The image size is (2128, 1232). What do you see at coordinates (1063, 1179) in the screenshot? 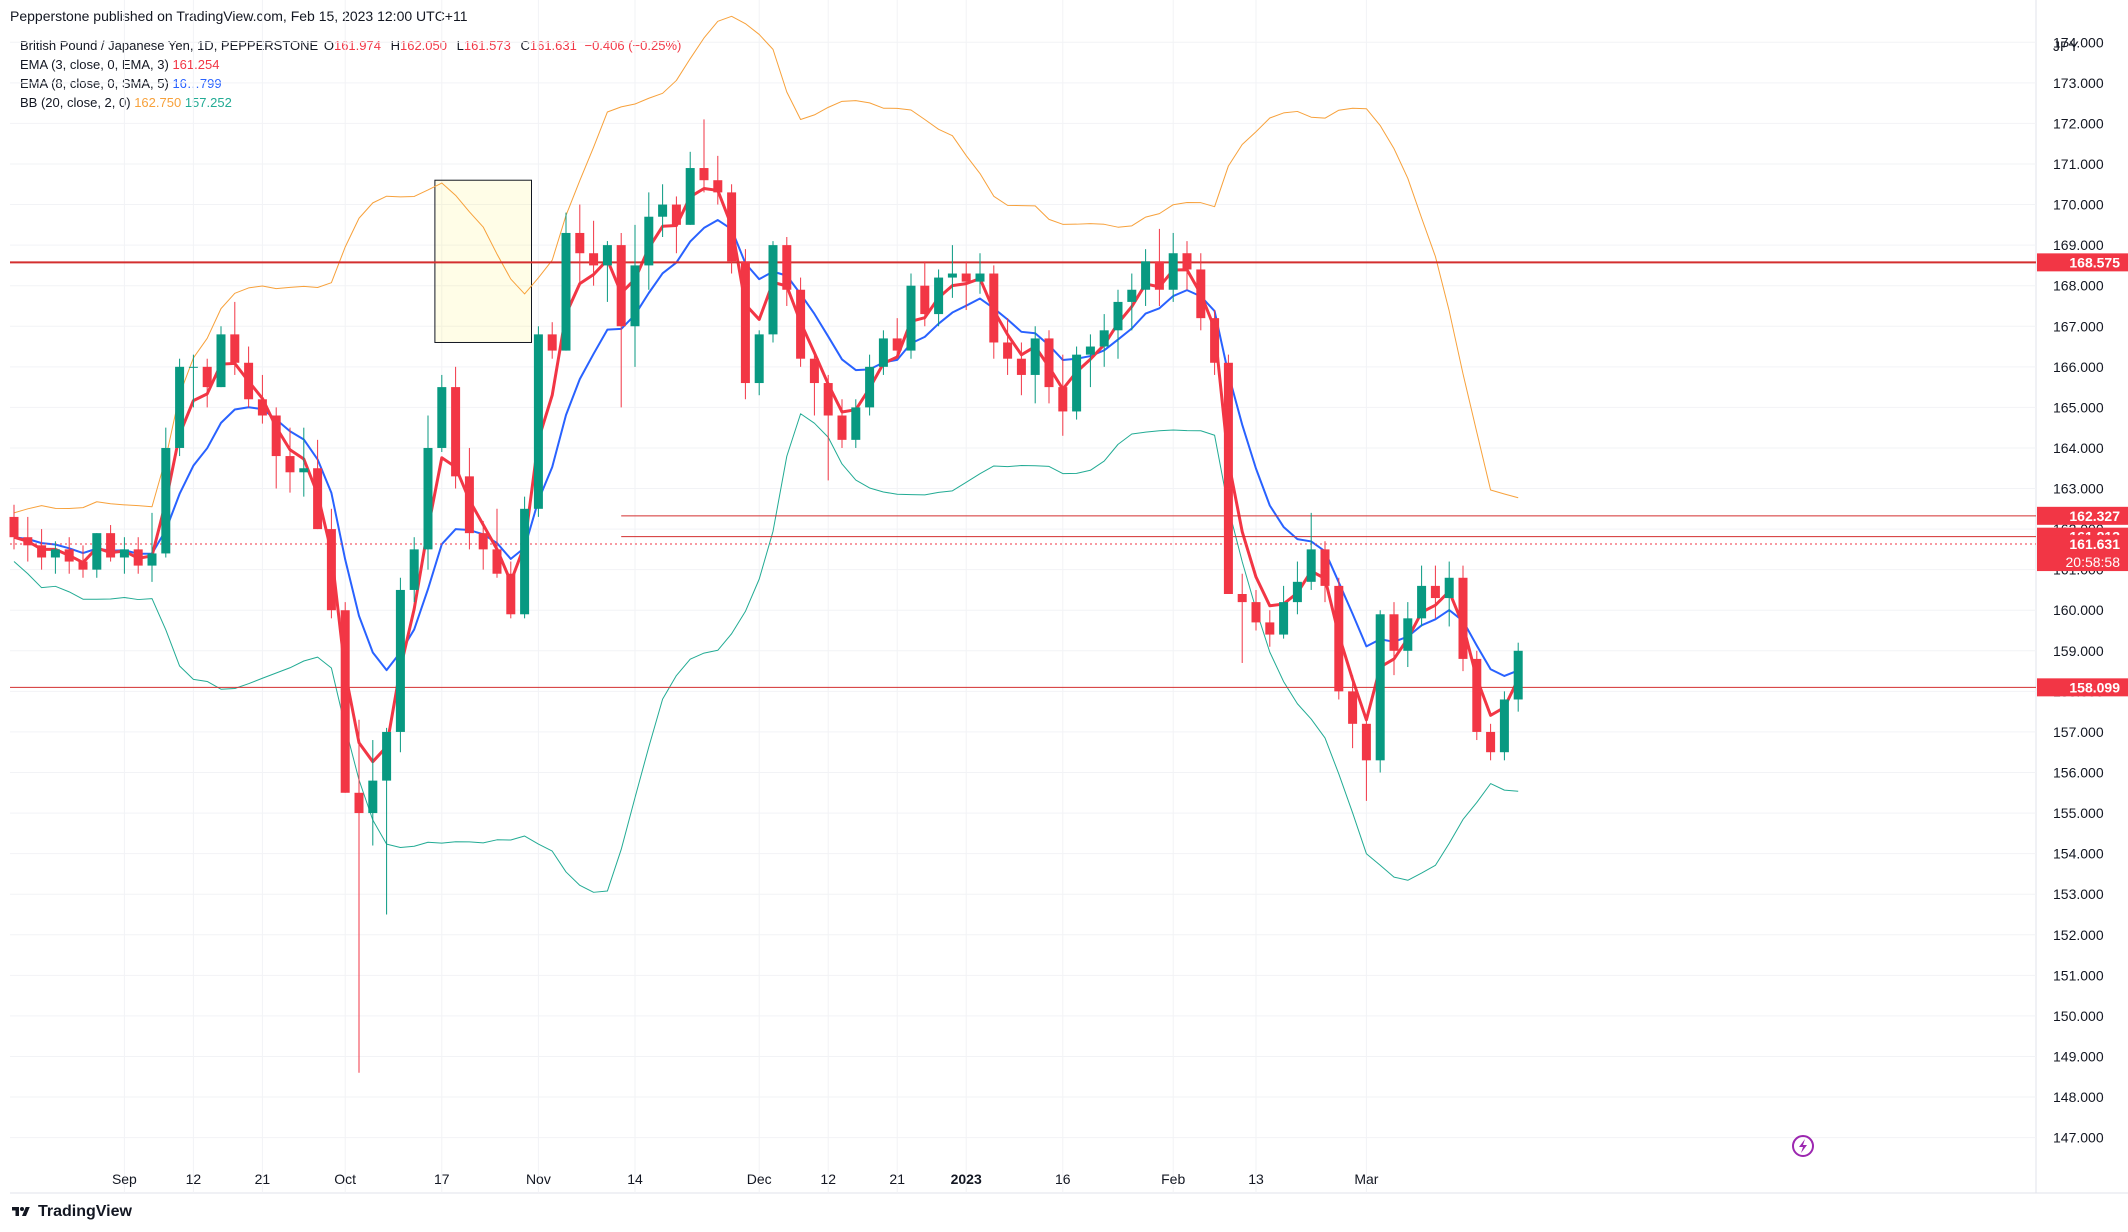
I see `x-tick-label: 16` at bounding box center [1063, 1179].